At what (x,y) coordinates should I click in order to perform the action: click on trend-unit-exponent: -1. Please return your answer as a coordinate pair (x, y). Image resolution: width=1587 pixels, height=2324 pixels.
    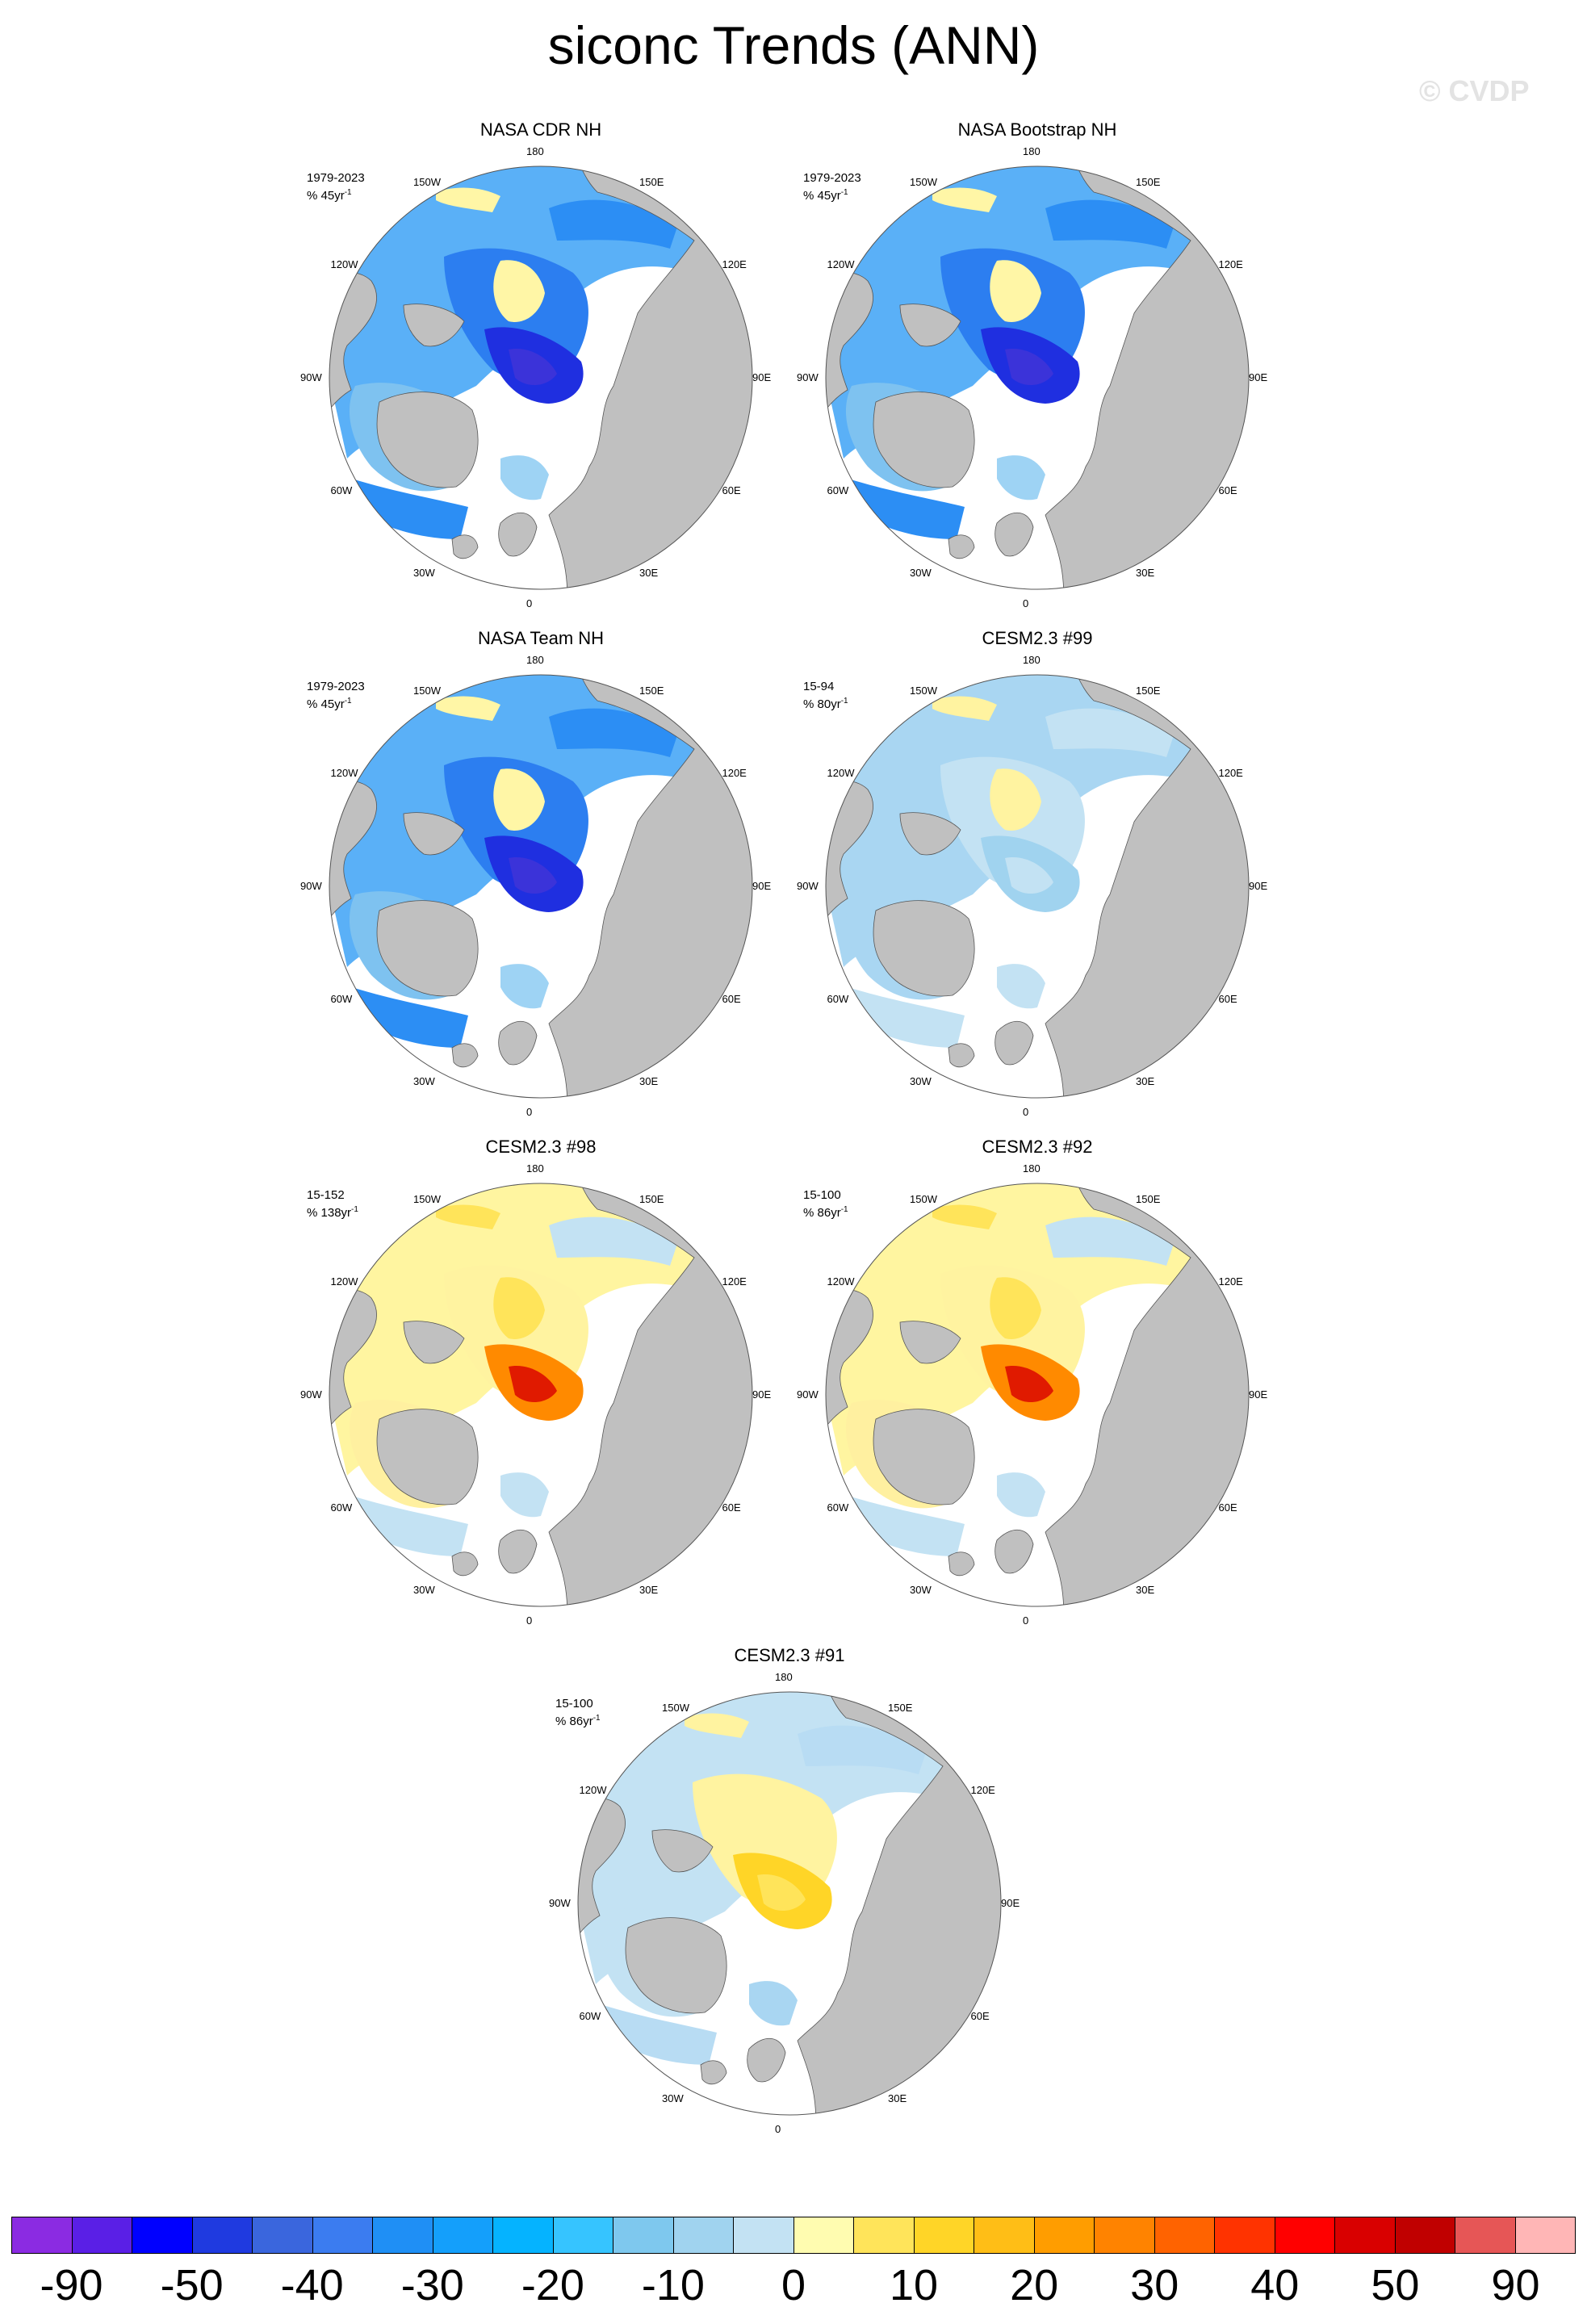
    Looking at the image, I should click on (844, 701).